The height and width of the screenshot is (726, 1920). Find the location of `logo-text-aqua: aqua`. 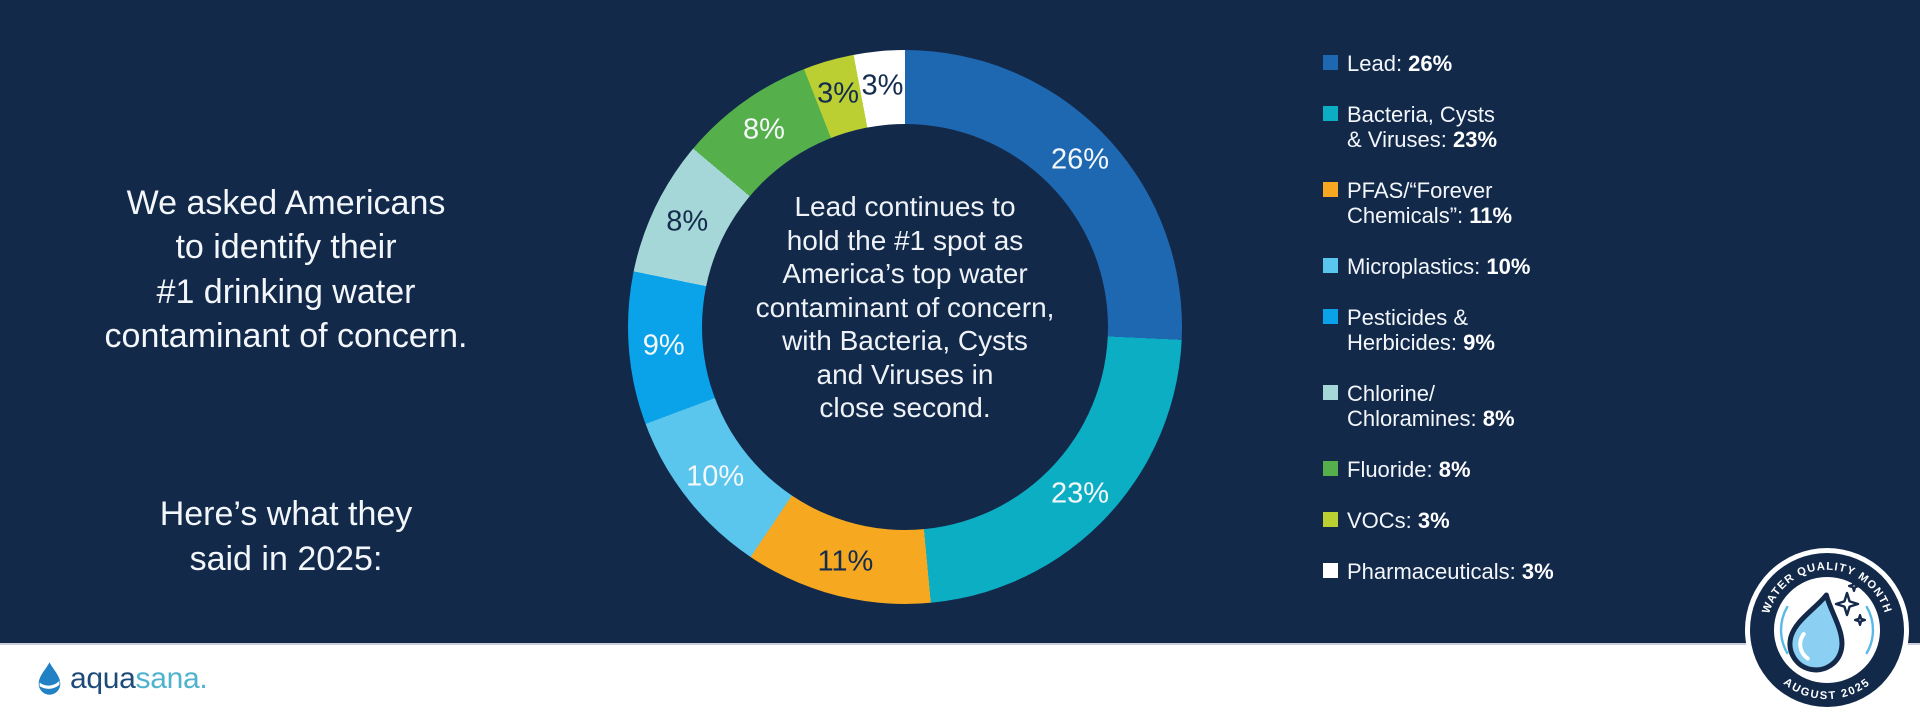

logo-text-aqua: aqua is located at coordinates (103, 678).